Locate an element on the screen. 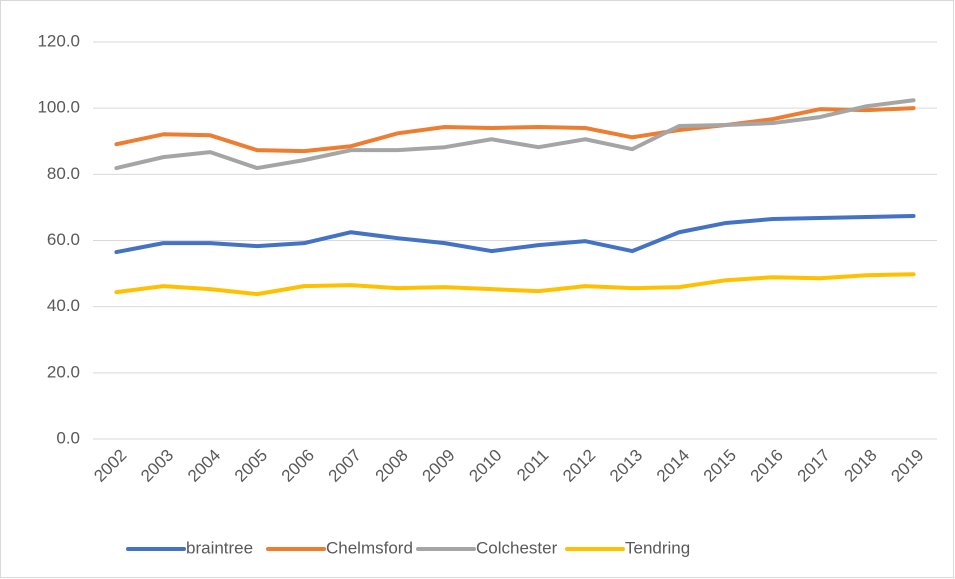 The image size is (955, 579). y-tick-label: 0.0 is located at coordinates (68, 437).